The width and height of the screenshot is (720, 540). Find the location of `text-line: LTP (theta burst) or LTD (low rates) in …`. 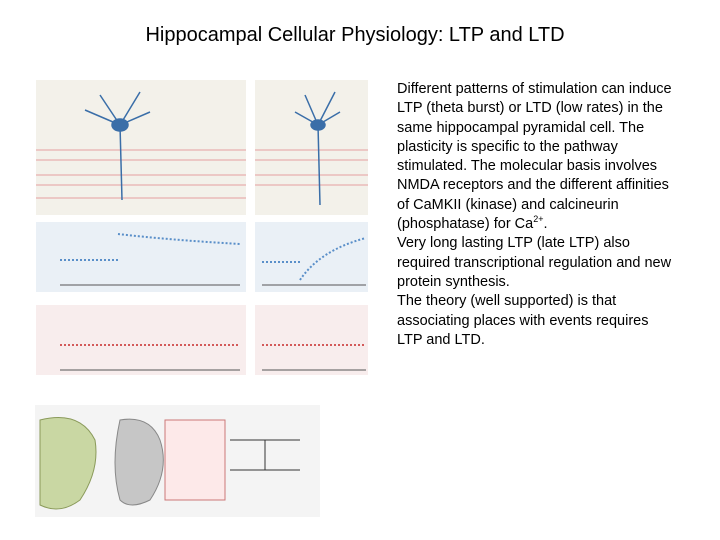

text-line: LTP (theta burst) or LTD (low rates) in … is located at coordinates (530, 108).